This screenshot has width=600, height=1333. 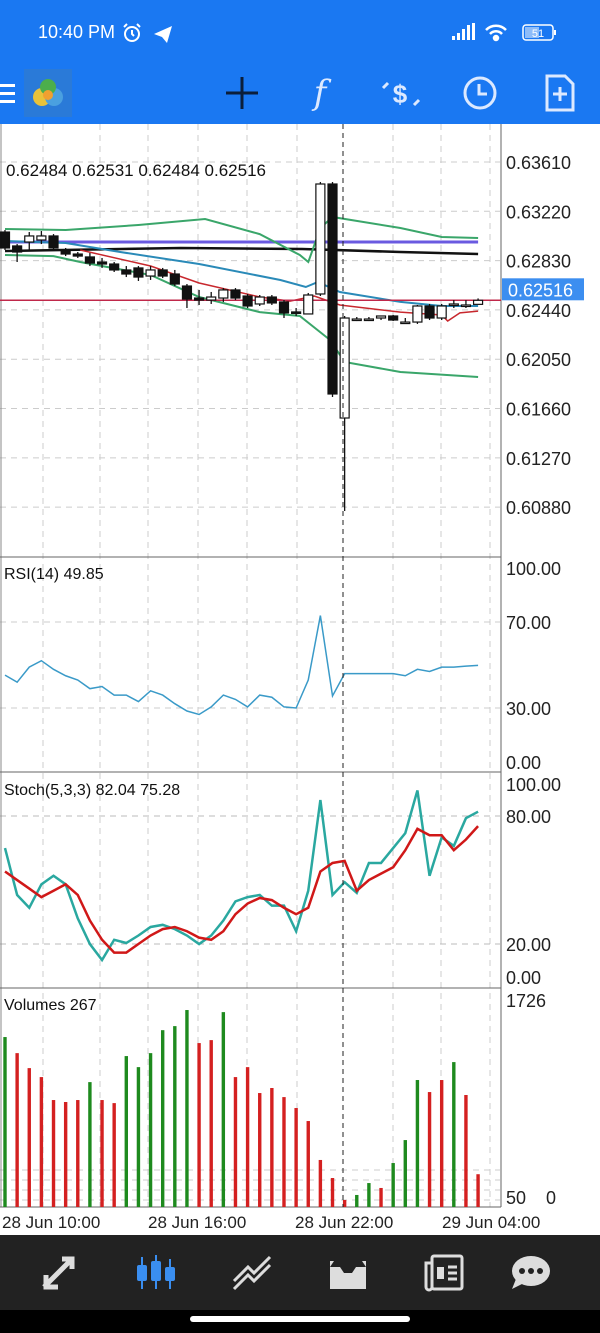 I want to click on volumes-panel, so click(x=241, y=1108).